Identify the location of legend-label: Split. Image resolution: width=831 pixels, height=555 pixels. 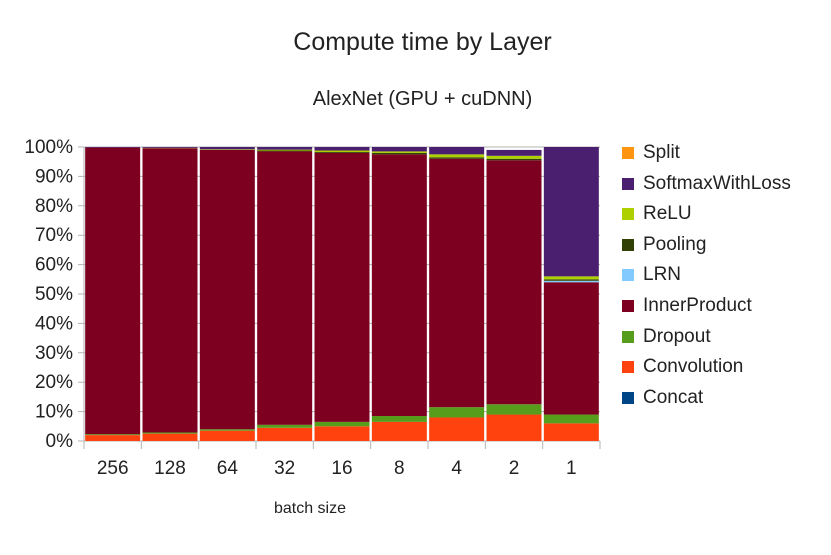
(661, 152).